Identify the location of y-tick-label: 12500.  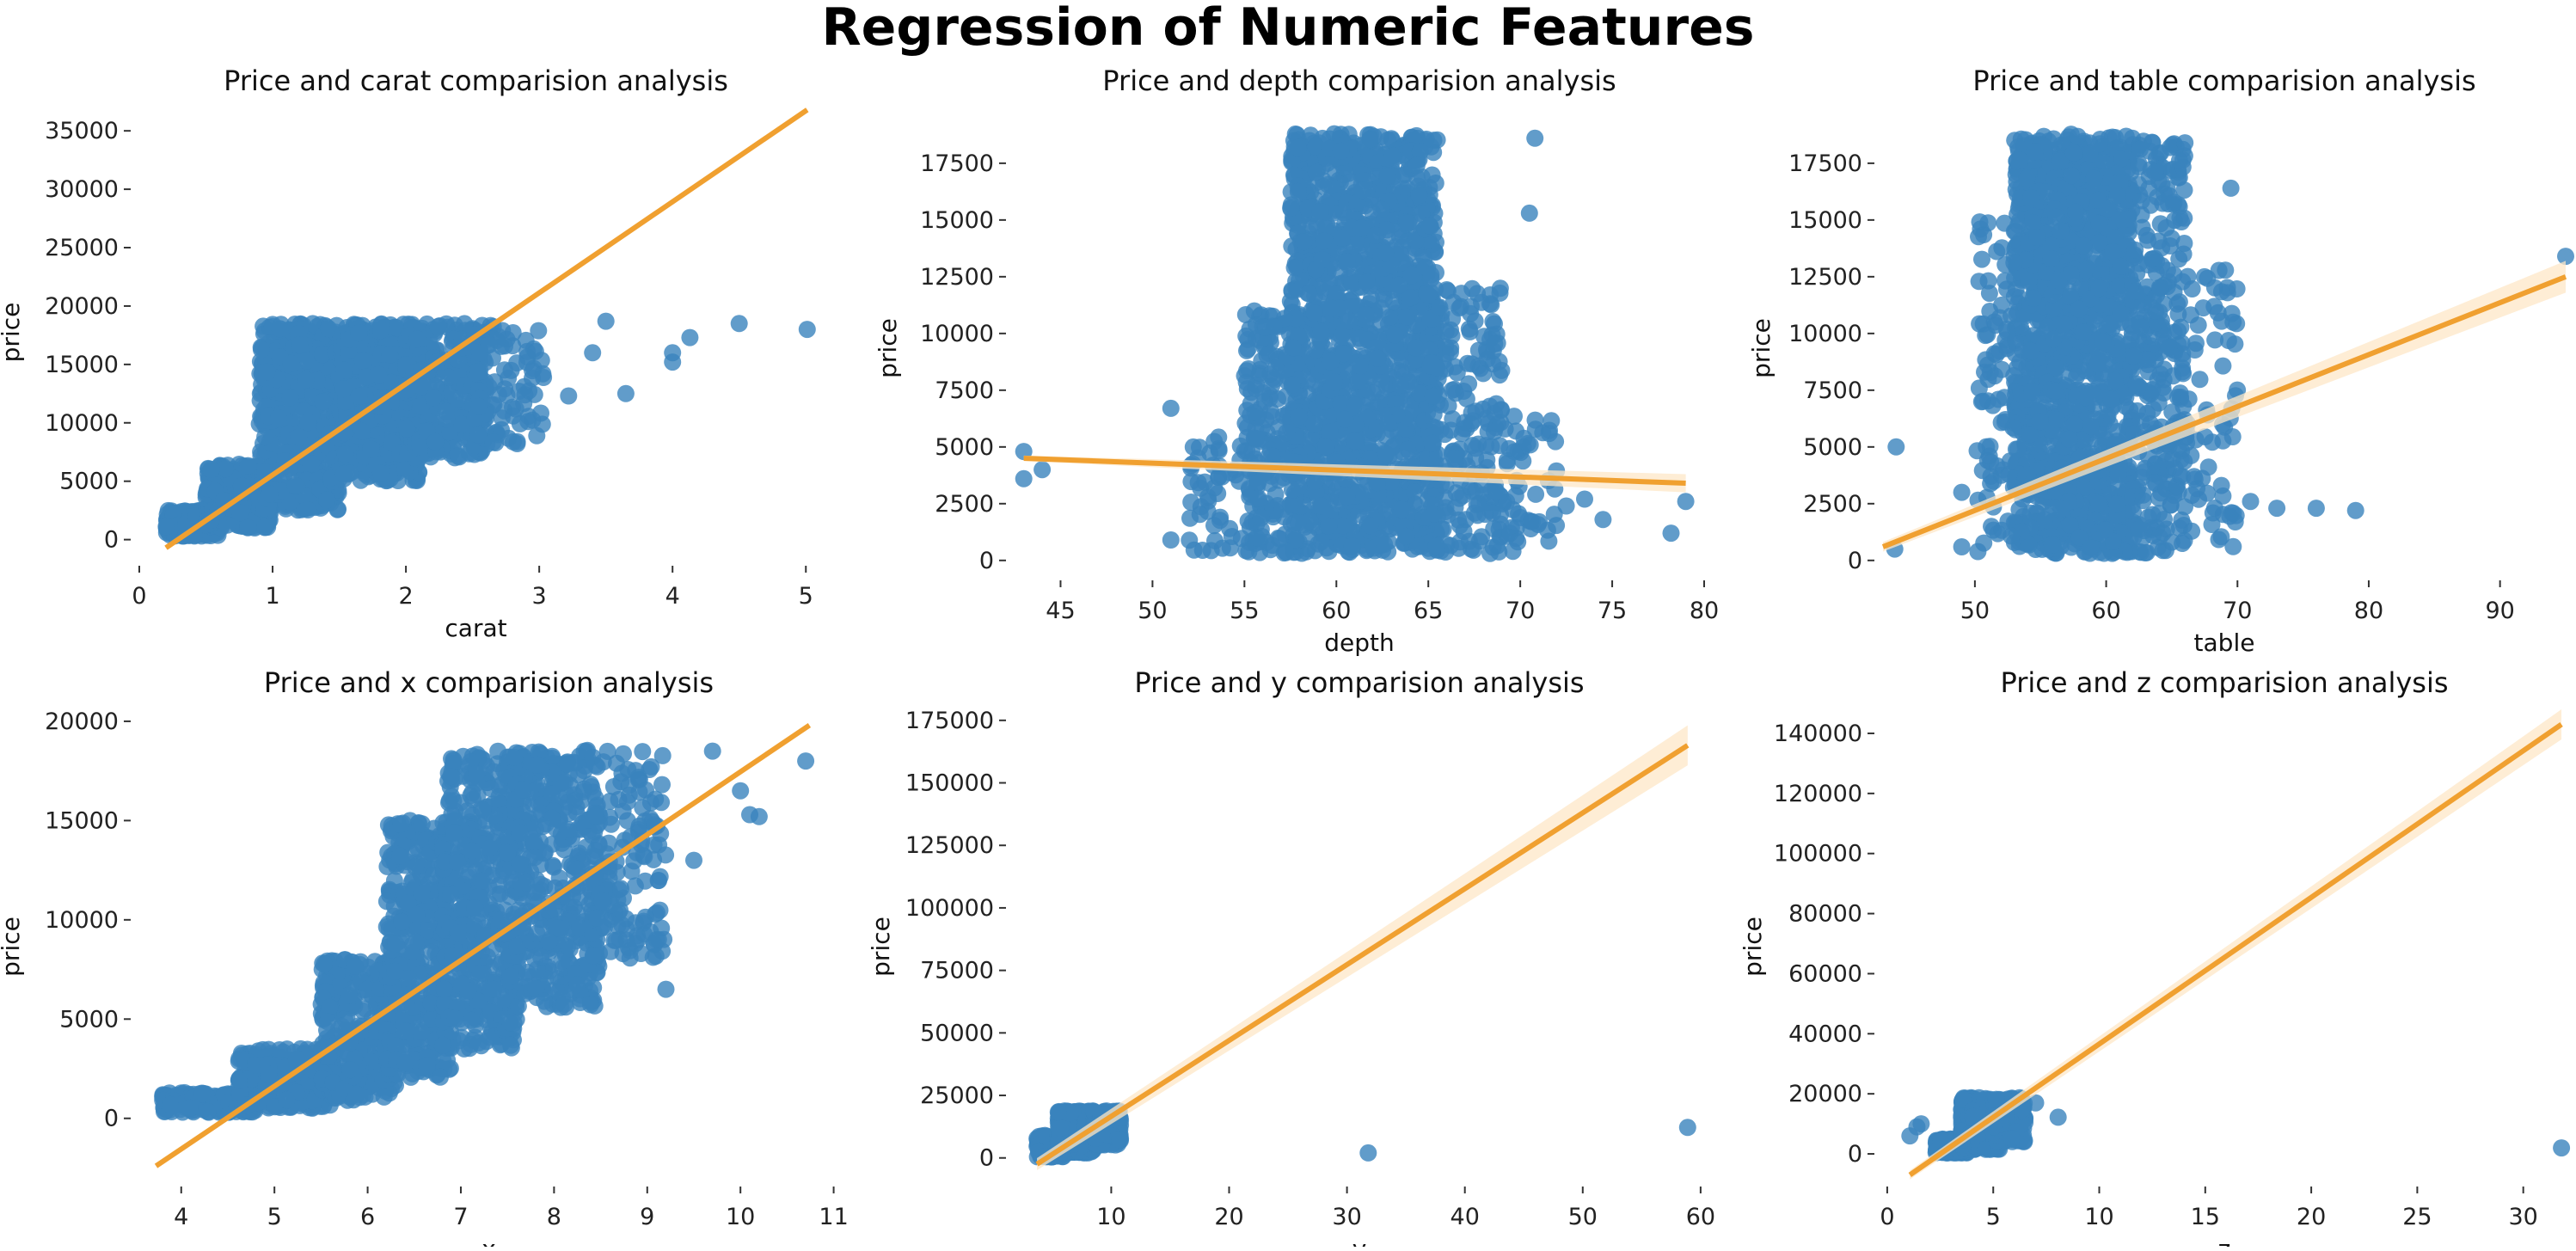
(1825, 278).